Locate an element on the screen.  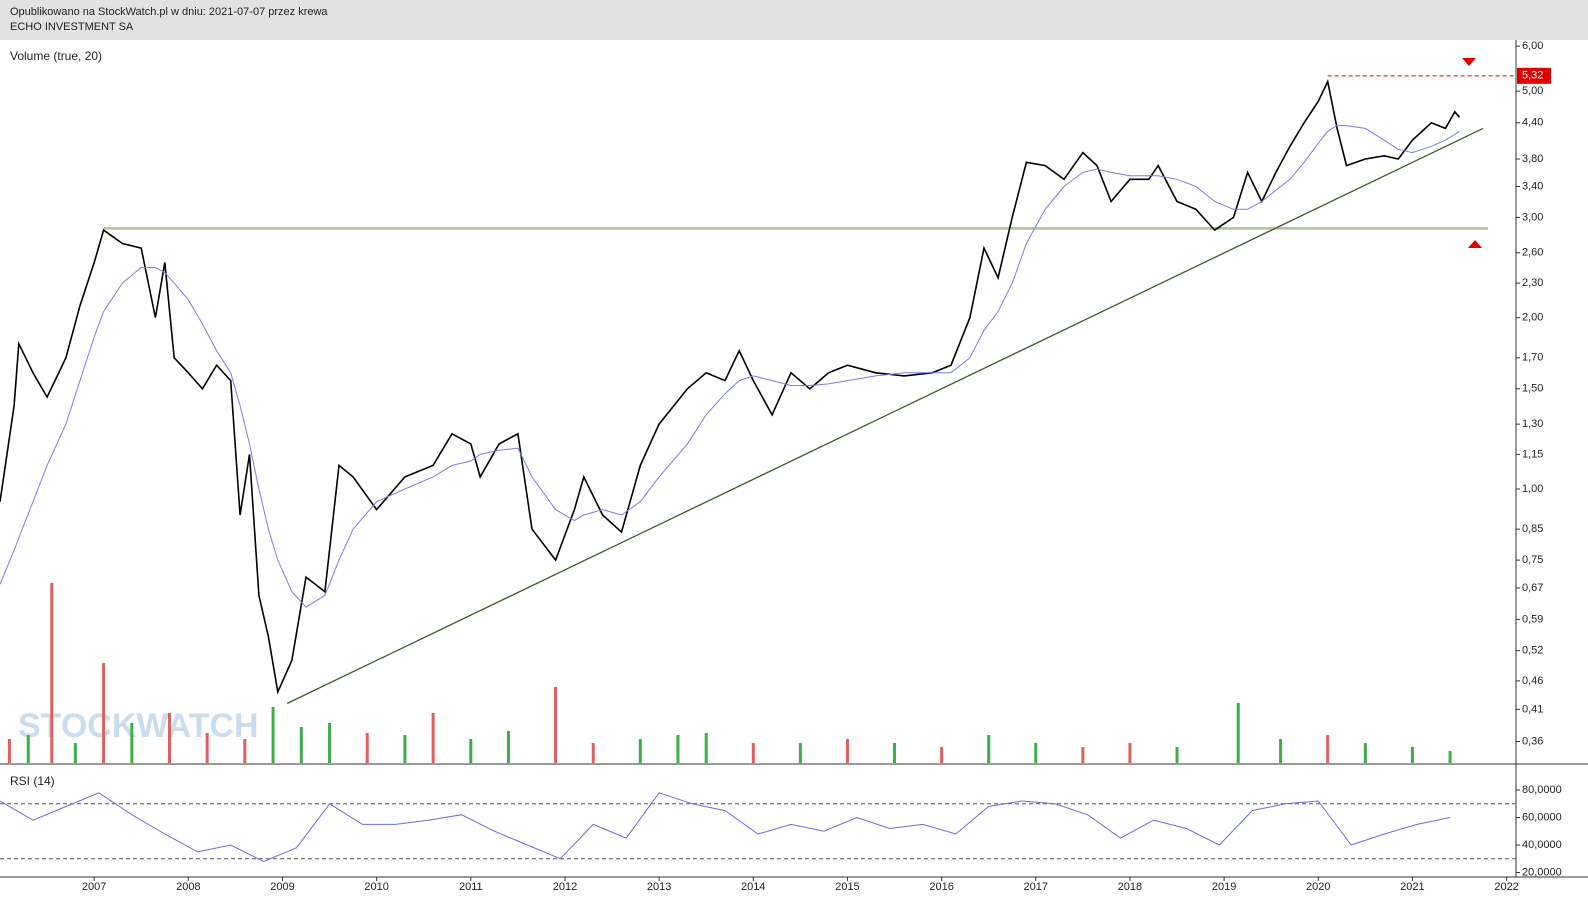
y-tick-label: 3,80 is located at coordinates (1532, 159).